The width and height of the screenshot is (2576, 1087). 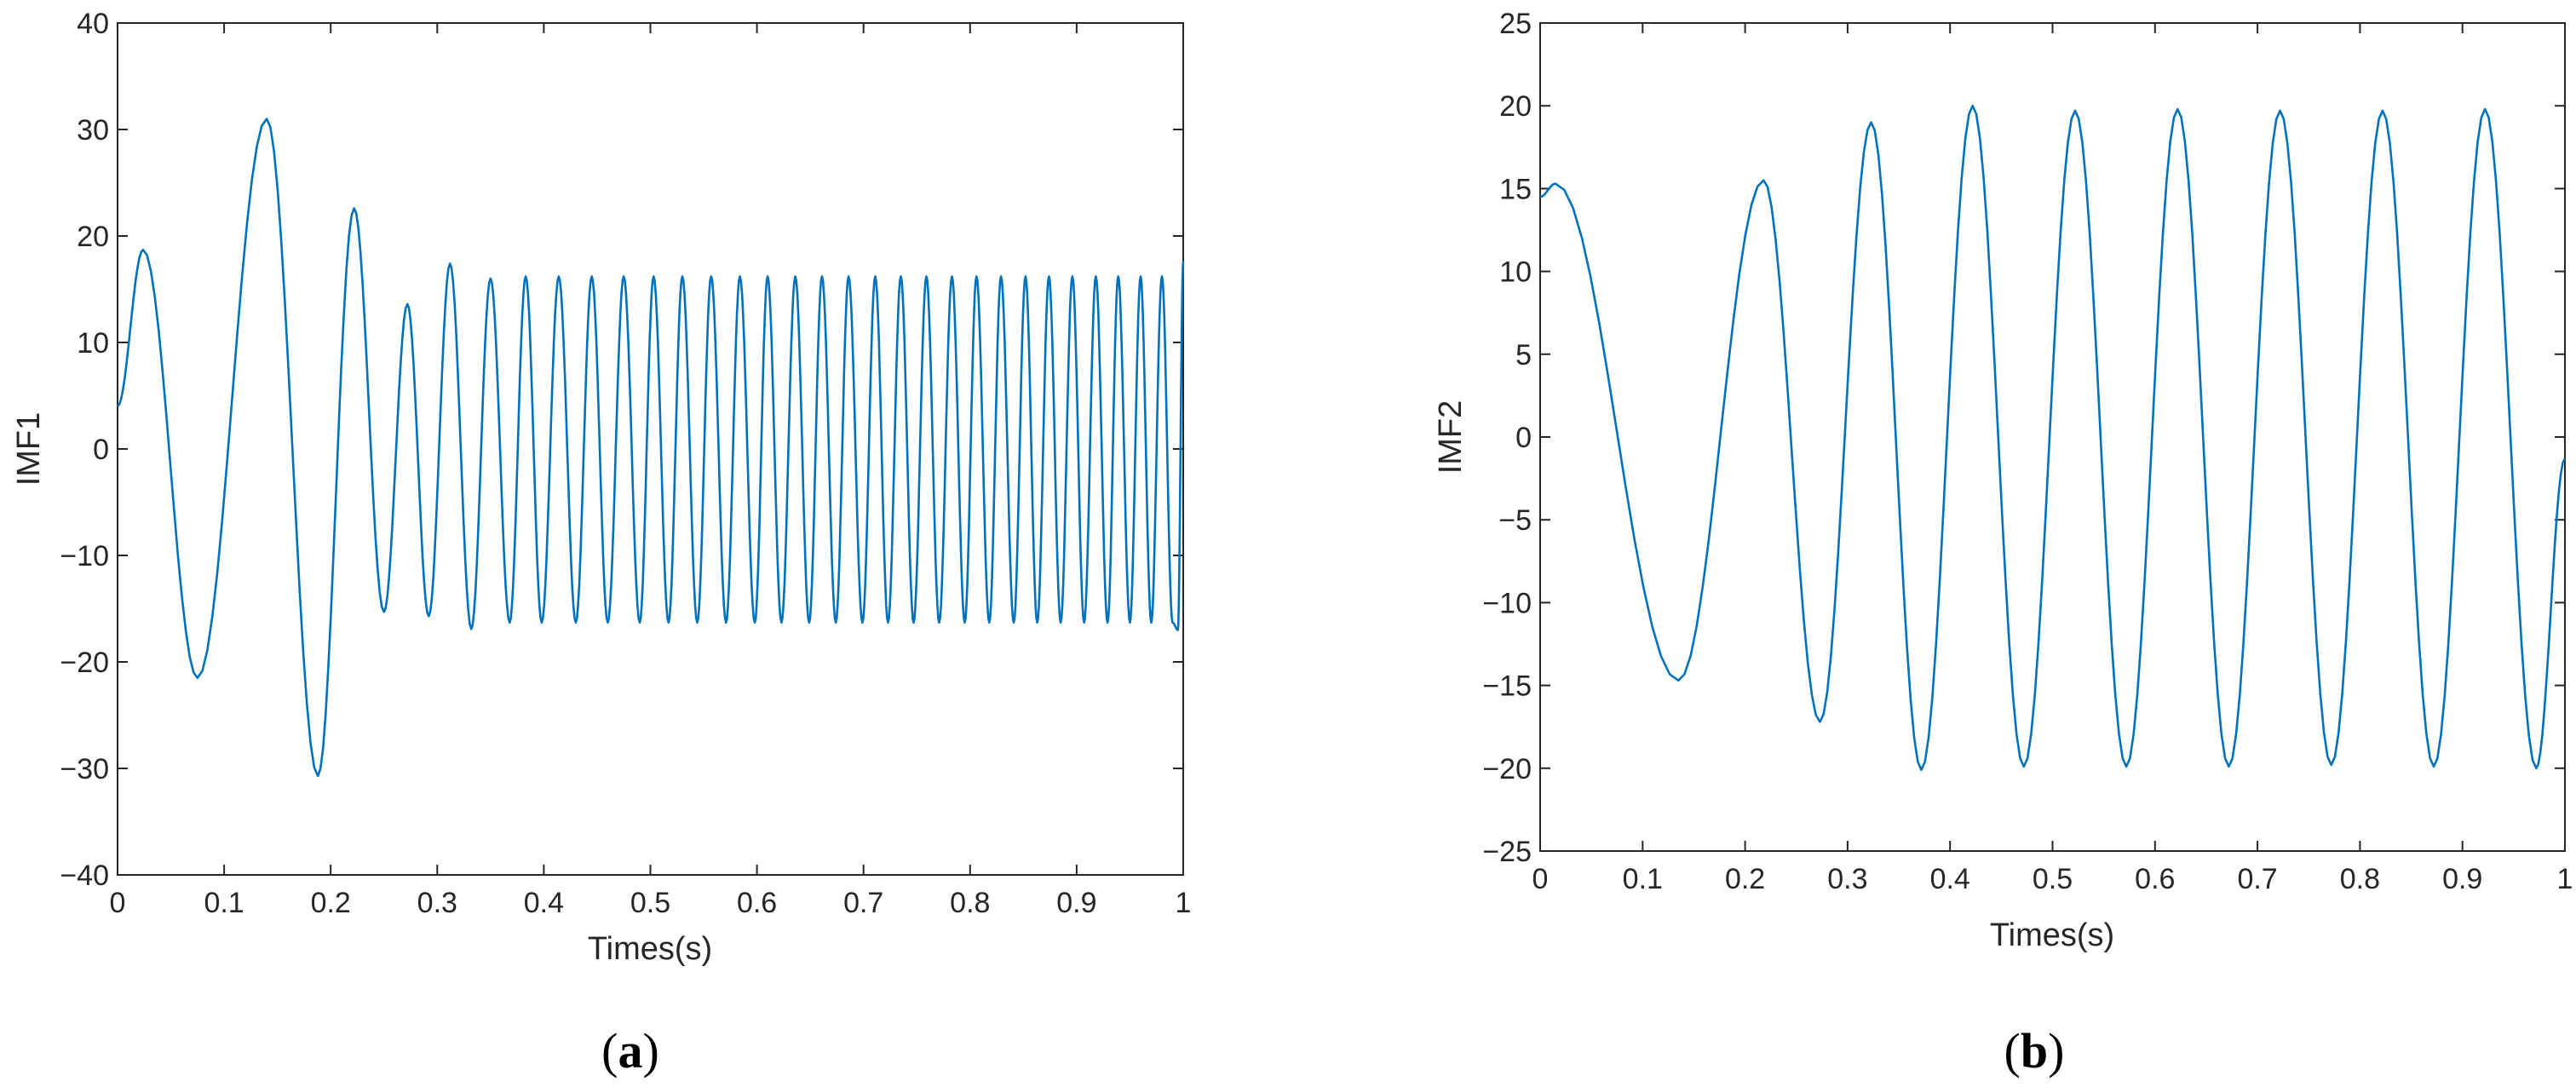 I want to click on x-axis-title-b: Times(s), so click(x=2052, y=935).